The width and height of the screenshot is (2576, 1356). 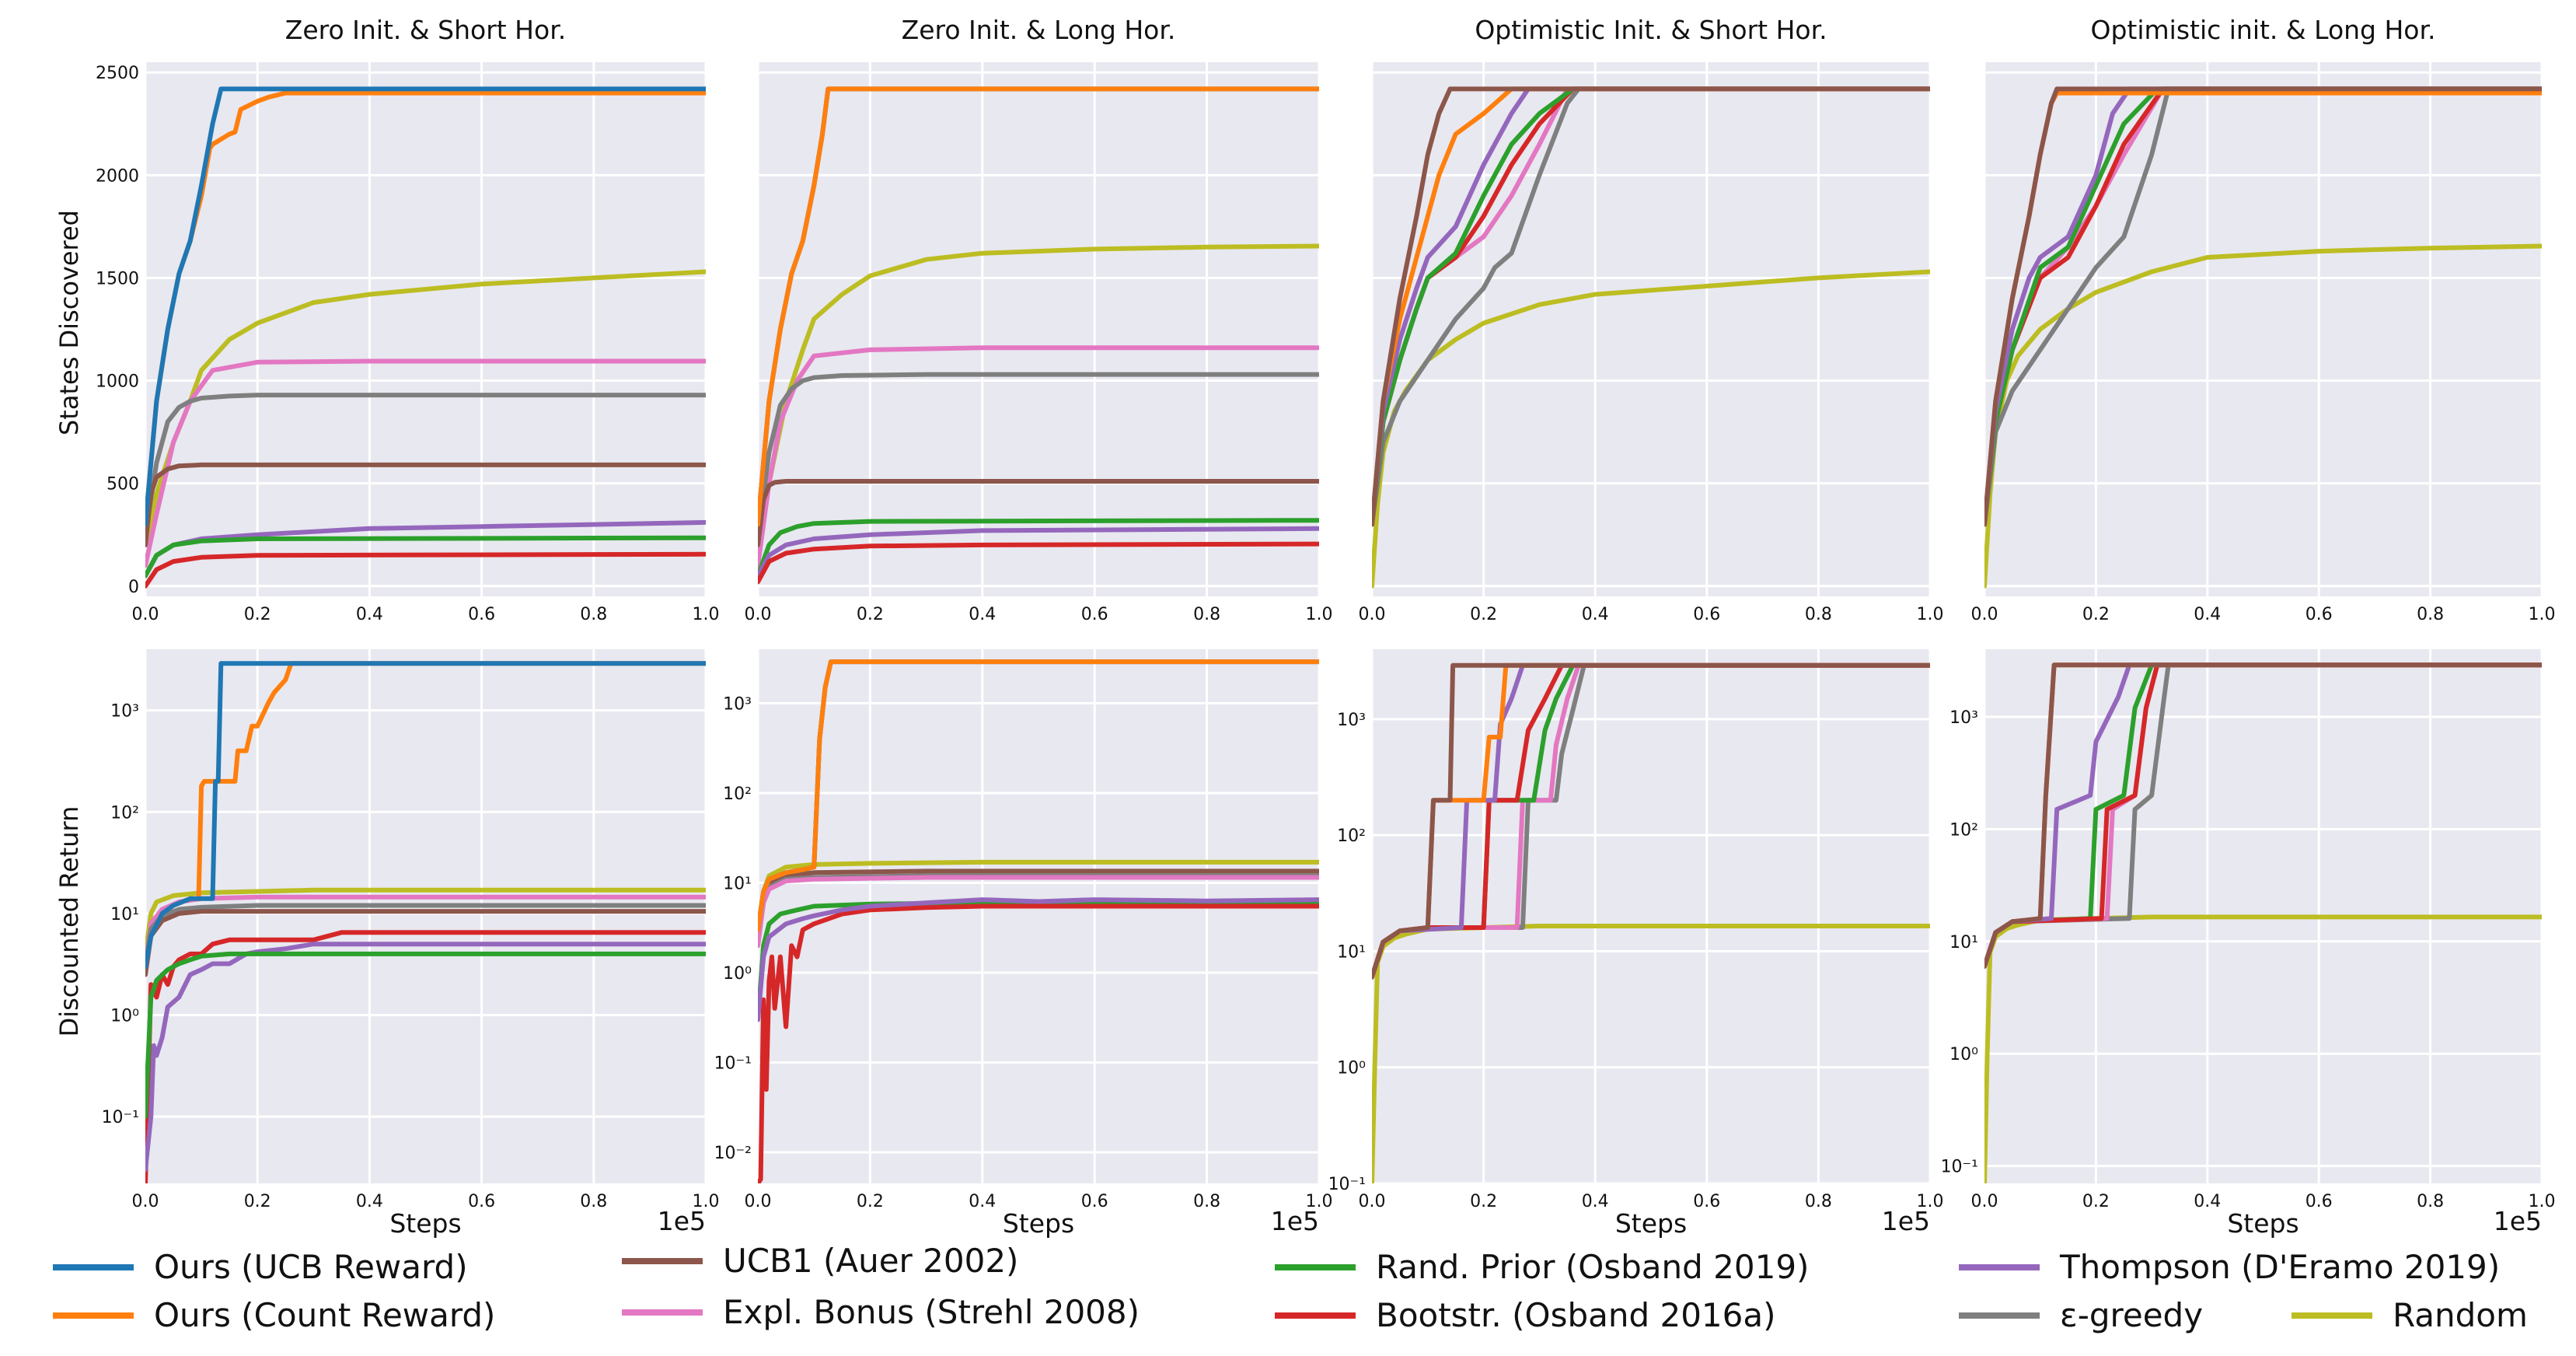 I want to click on y-tick-label: 2500, so click(x=118, y=73).